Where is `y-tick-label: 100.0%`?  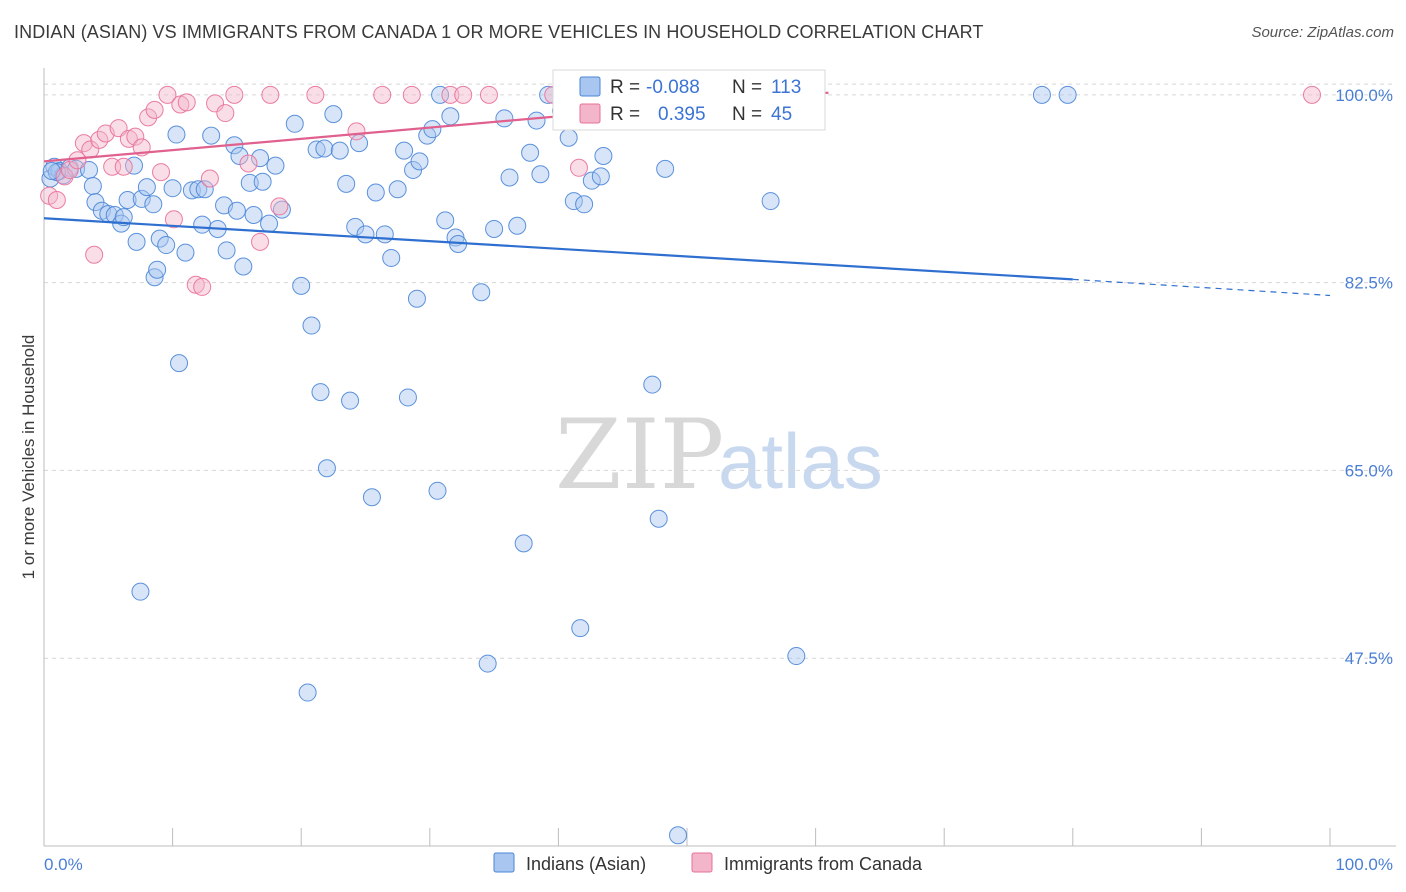
y-tick-label: 100.0% is located at coordinates (1364, 95).